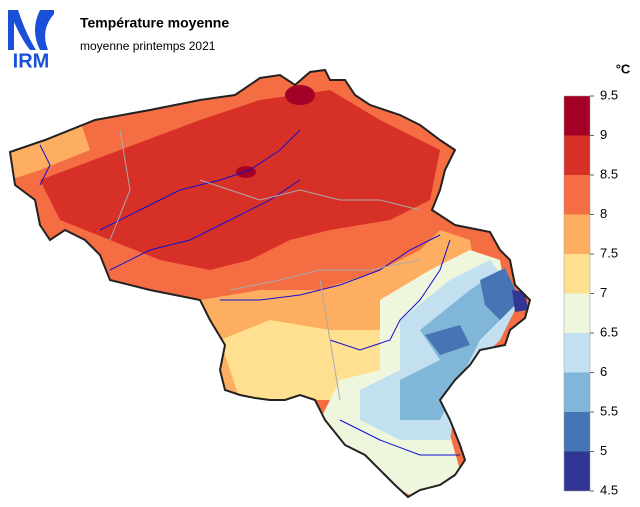 The height and width of the screenshot is (507, 640). Describe the element at coordinates (609, 489) in the screenshot. I see `legend-tick-label: 4.5` at that location.